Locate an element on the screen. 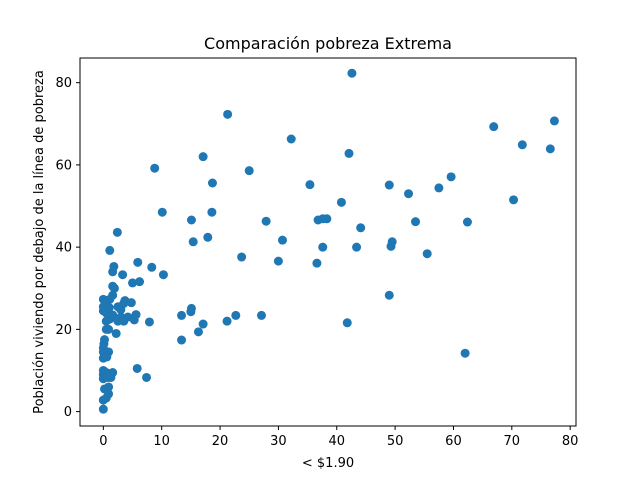 Image resolution: width=640 pixels, height=480 pixels. x-axis: 0 10 20 30 40 50 60 70 80 is located at coordinates (338, 437).